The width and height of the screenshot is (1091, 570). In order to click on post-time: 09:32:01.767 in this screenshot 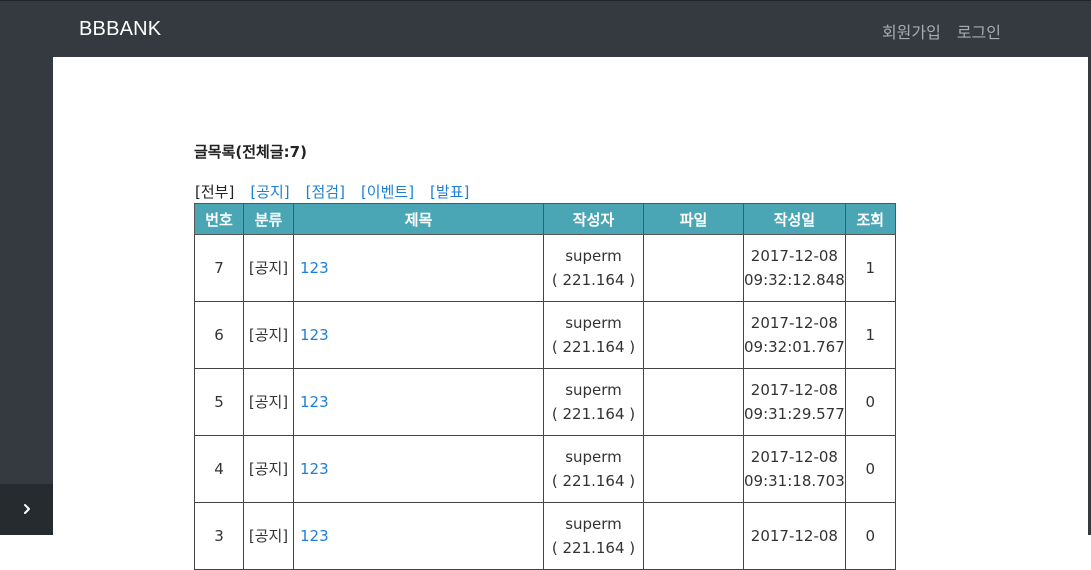, I will do `click(794, 347)`.